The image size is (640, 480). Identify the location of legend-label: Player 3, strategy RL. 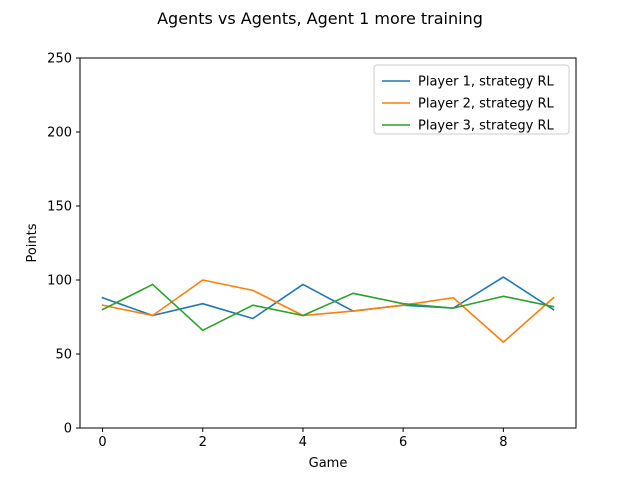
(486, 126).